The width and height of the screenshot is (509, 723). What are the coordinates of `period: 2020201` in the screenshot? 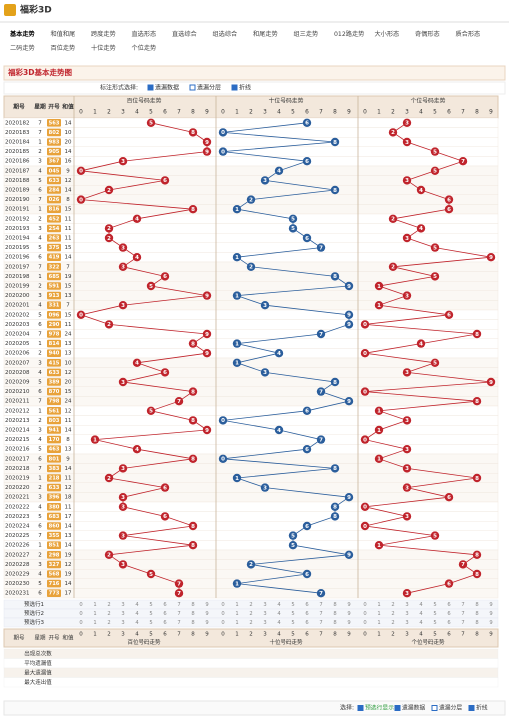 It's located at (17, 306).